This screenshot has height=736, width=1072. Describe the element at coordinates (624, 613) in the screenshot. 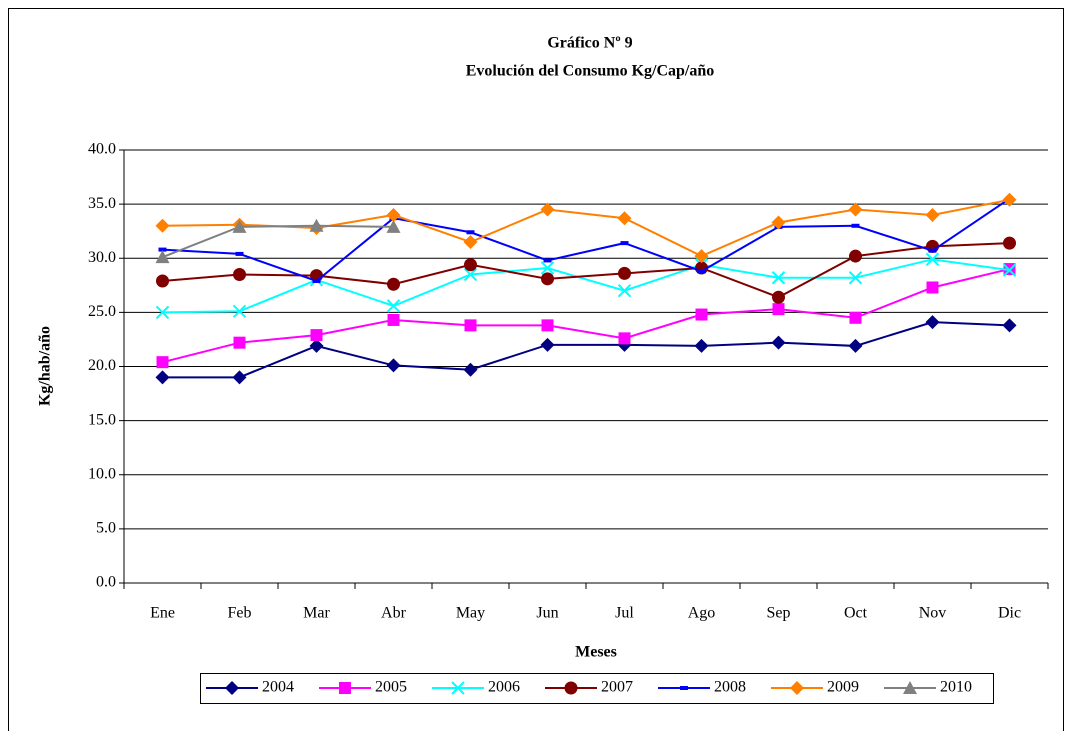

I see `x-tick-label: Jul` at that location.